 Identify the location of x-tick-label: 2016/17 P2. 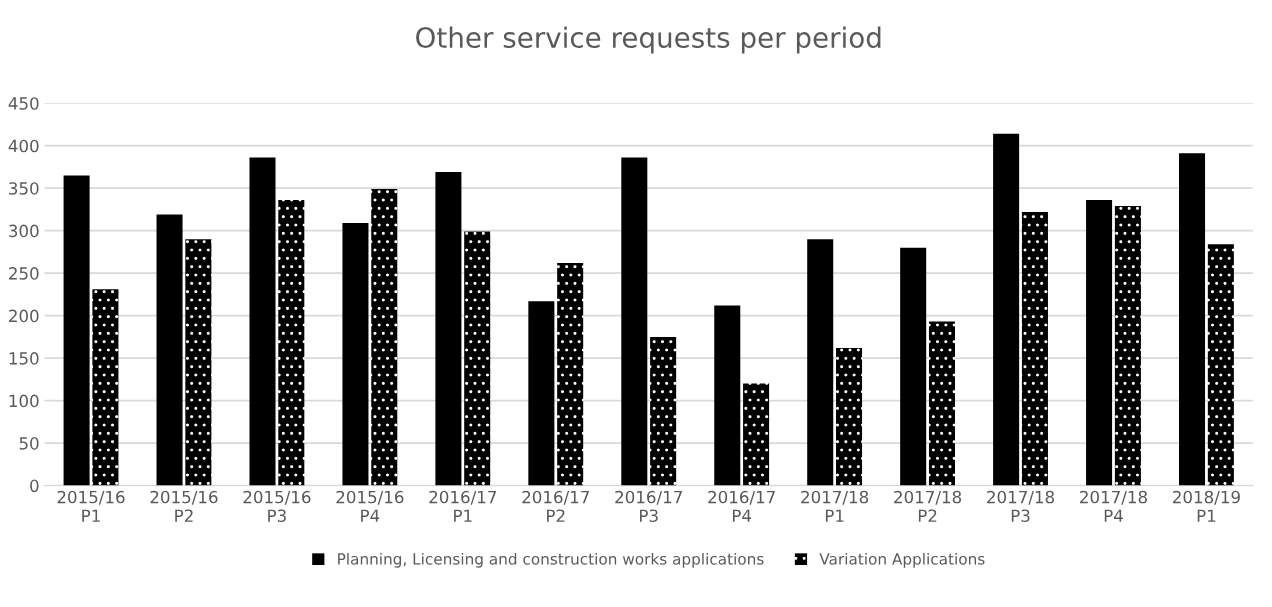
(555, 506).